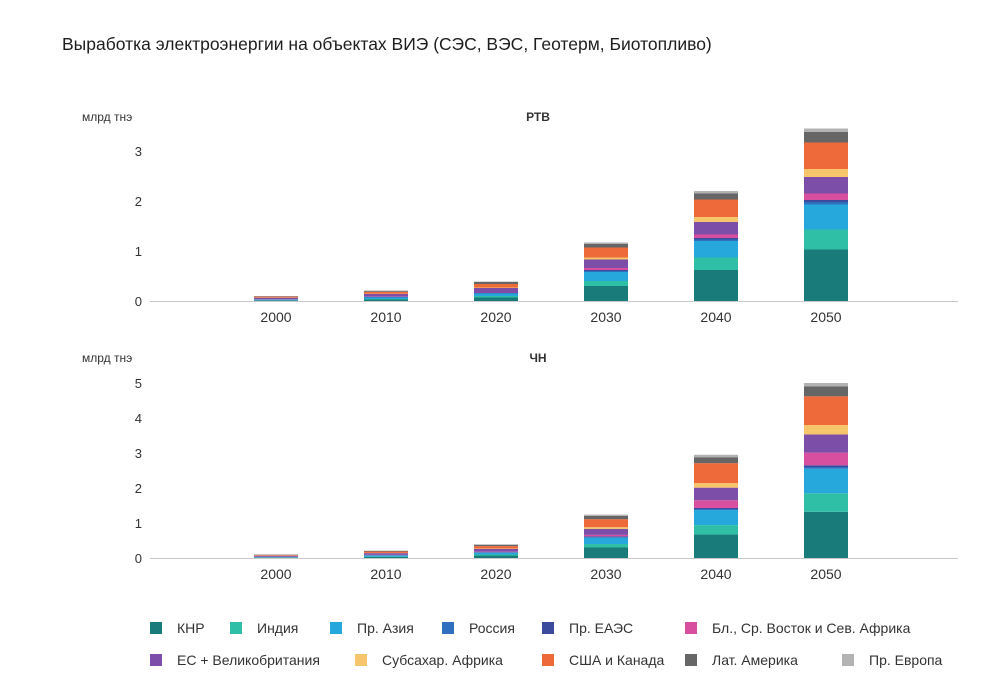 The height and width of the screenshot is (684, 996). I want to click on legend-label: ЕС + Великобритания, so click(248, 660).